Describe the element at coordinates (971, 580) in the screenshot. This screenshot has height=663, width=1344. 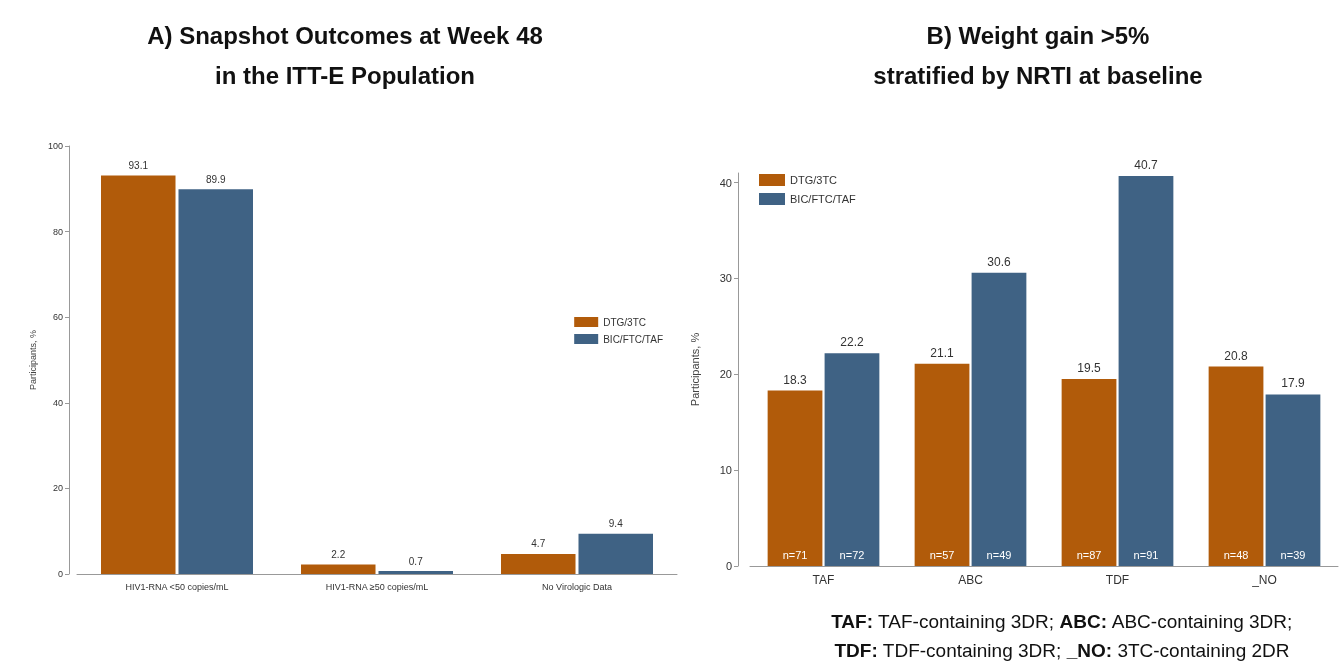
I see `x-tick-label: ABC` at that location.